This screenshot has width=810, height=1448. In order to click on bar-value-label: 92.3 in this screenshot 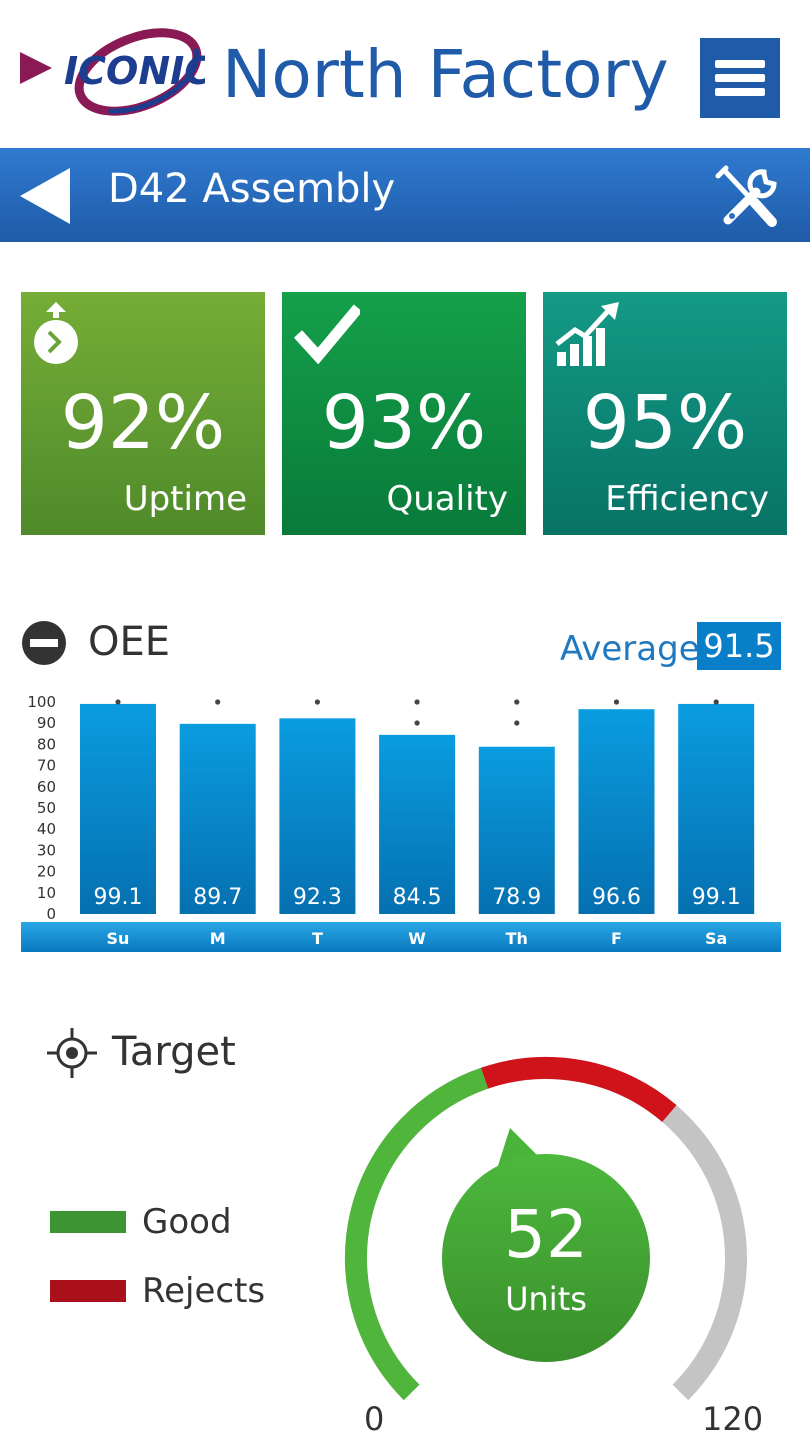, I will do `click(317, 897)`.